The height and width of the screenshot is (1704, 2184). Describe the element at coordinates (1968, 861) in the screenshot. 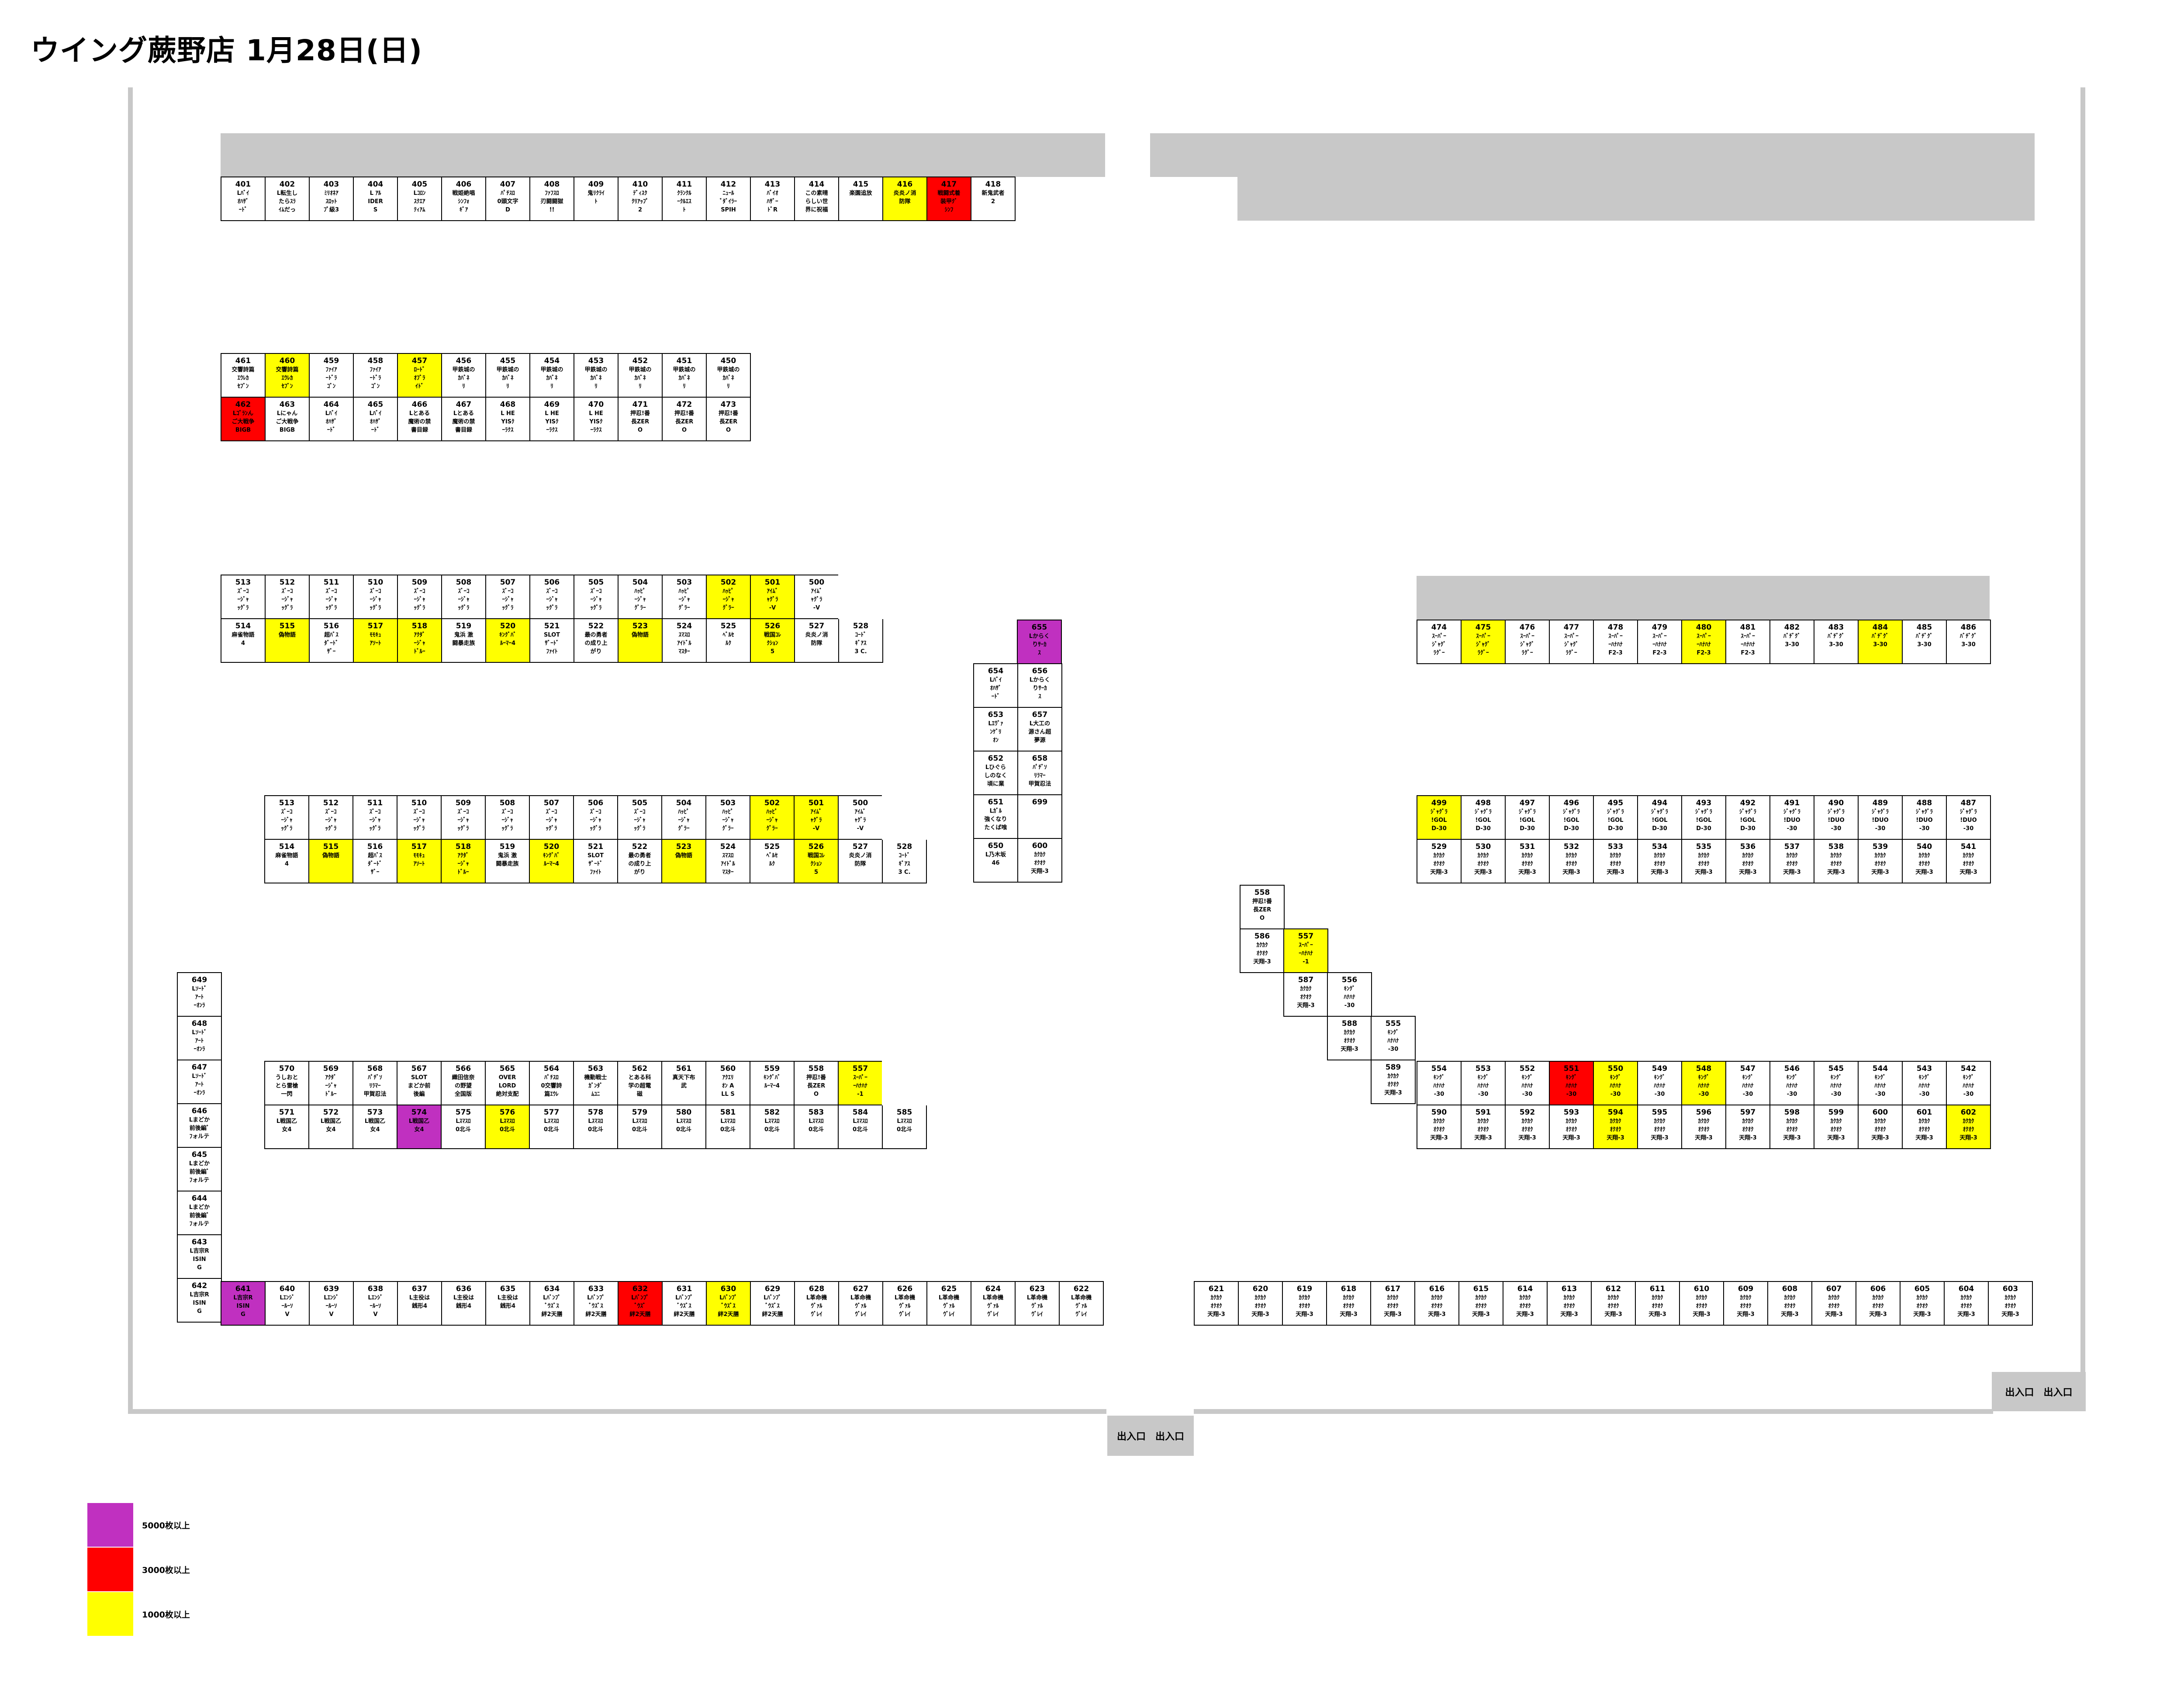

I see `machine-541: 541 ｶｸｶｸ ｵｸｵｸ 天翔-3` at that location.